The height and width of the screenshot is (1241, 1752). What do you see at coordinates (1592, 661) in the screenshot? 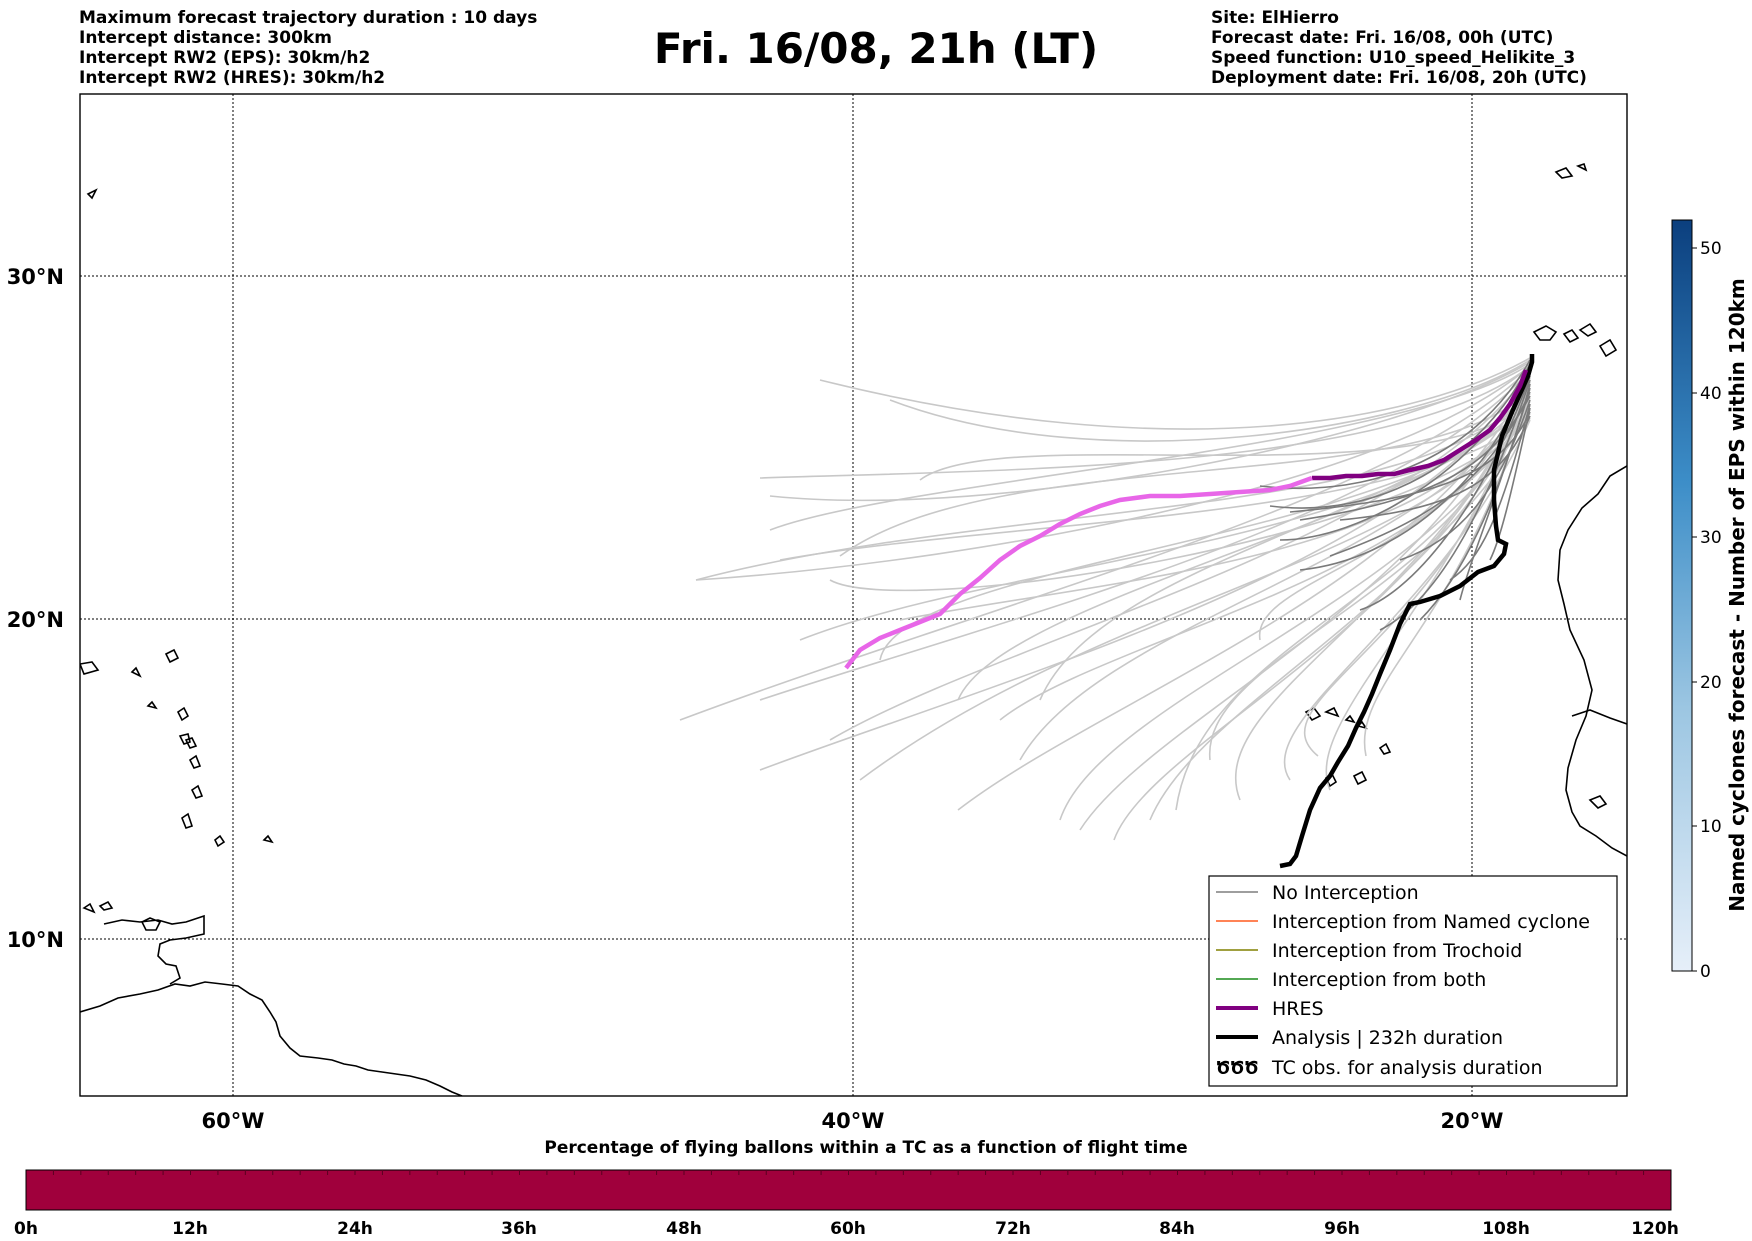
I see `coast-africa` at bounding box center [1592, 661].